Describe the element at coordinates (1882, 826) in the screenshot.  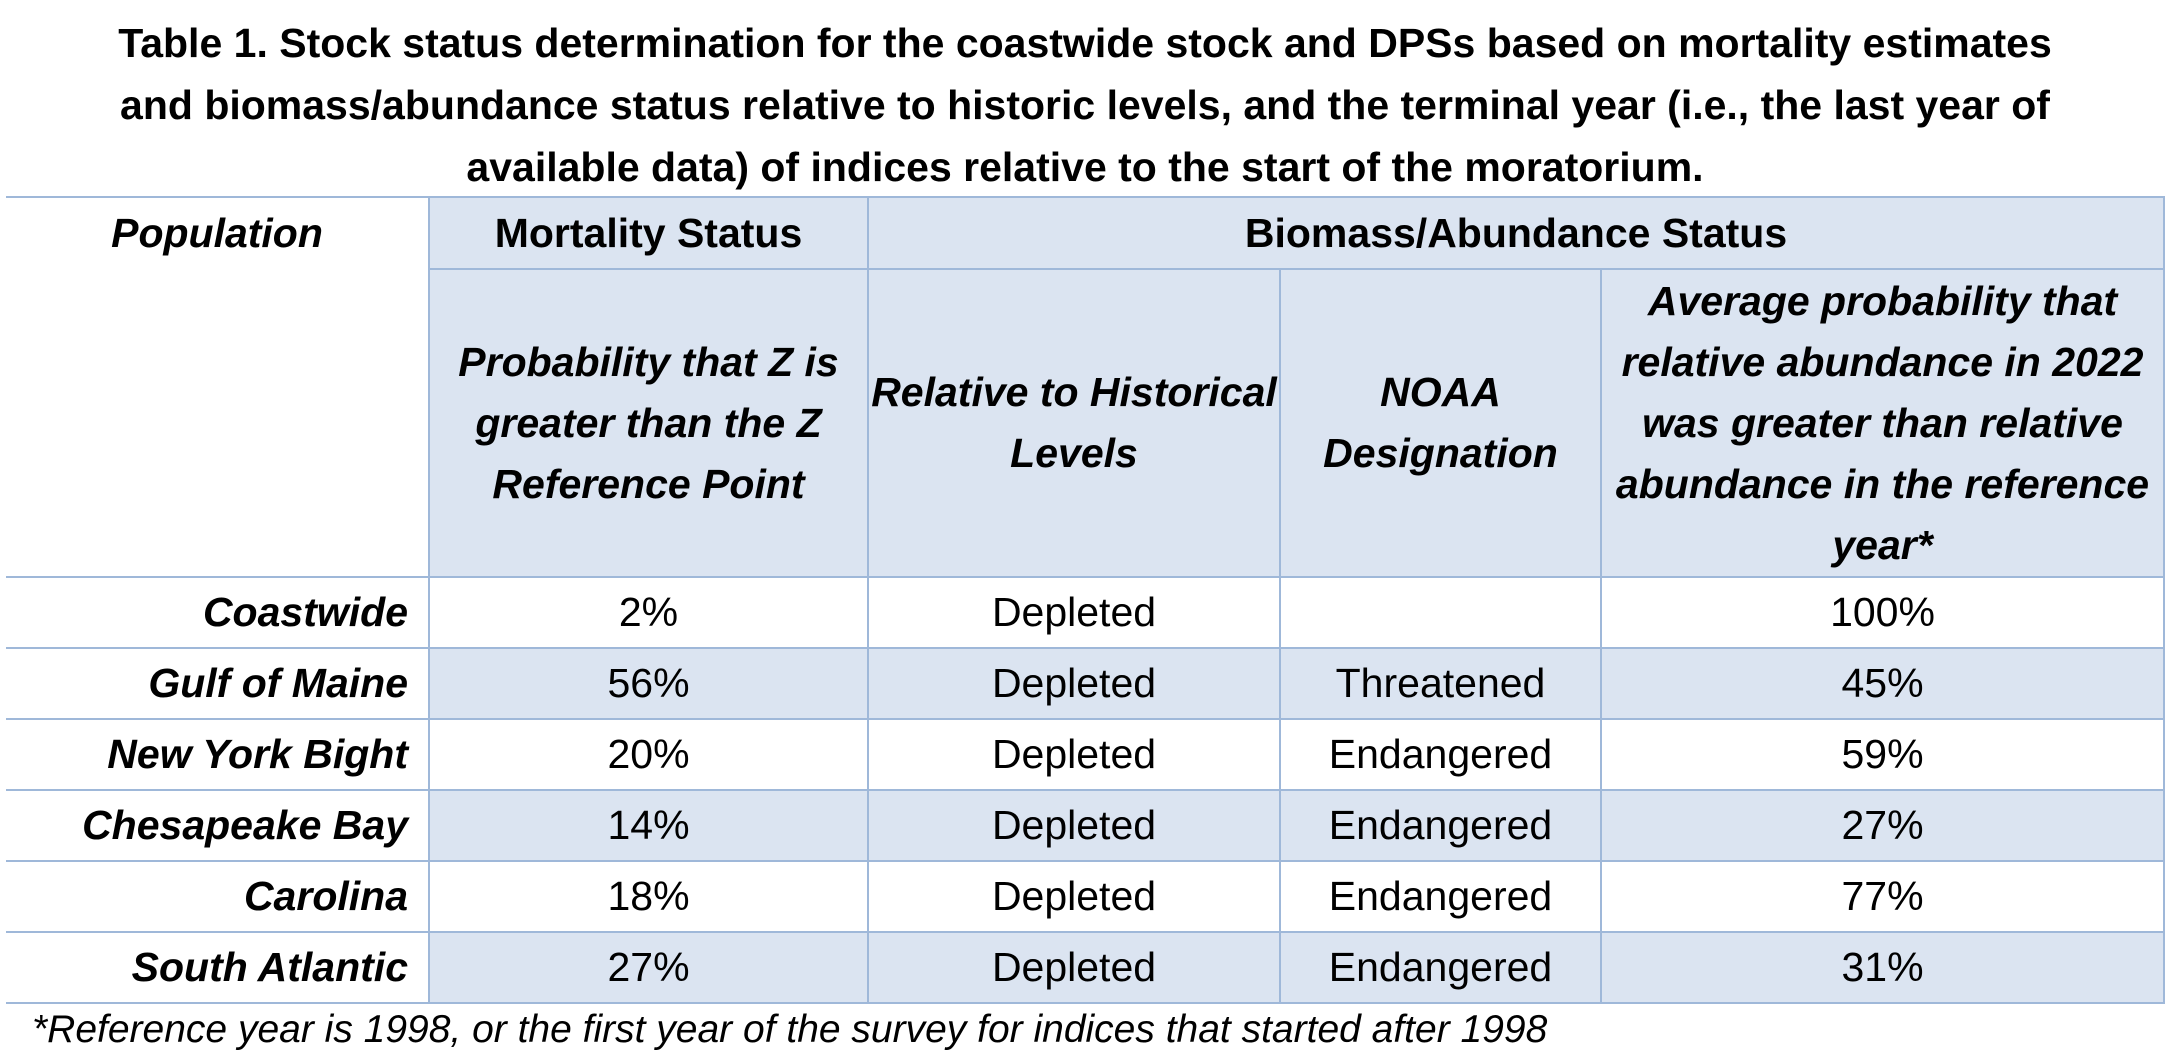
I see `probability-cell: 27%` at that location.